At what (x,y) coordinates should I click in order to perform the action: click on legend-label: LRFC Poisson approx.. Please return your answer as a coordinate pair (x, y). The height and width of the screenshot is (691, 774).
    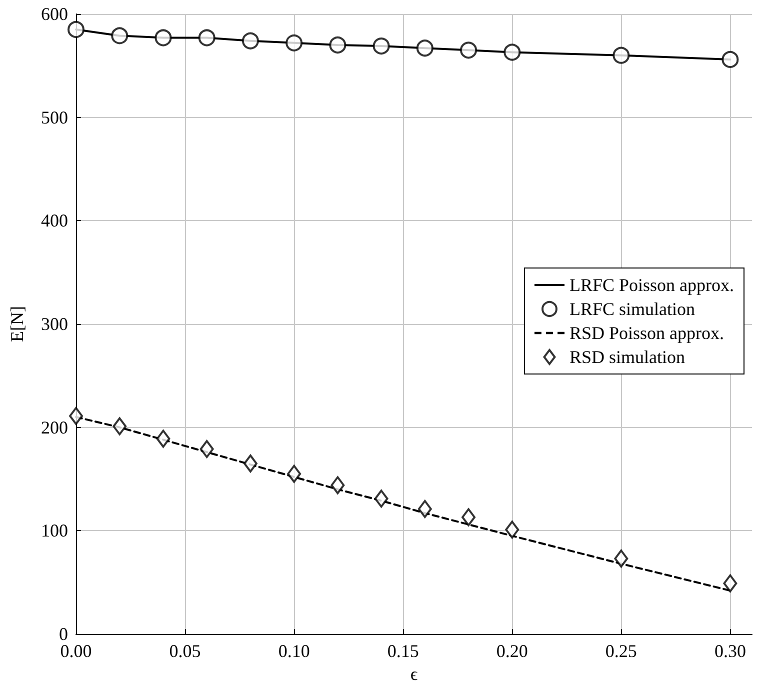
    Looking at the image, I should click on (651, 285).